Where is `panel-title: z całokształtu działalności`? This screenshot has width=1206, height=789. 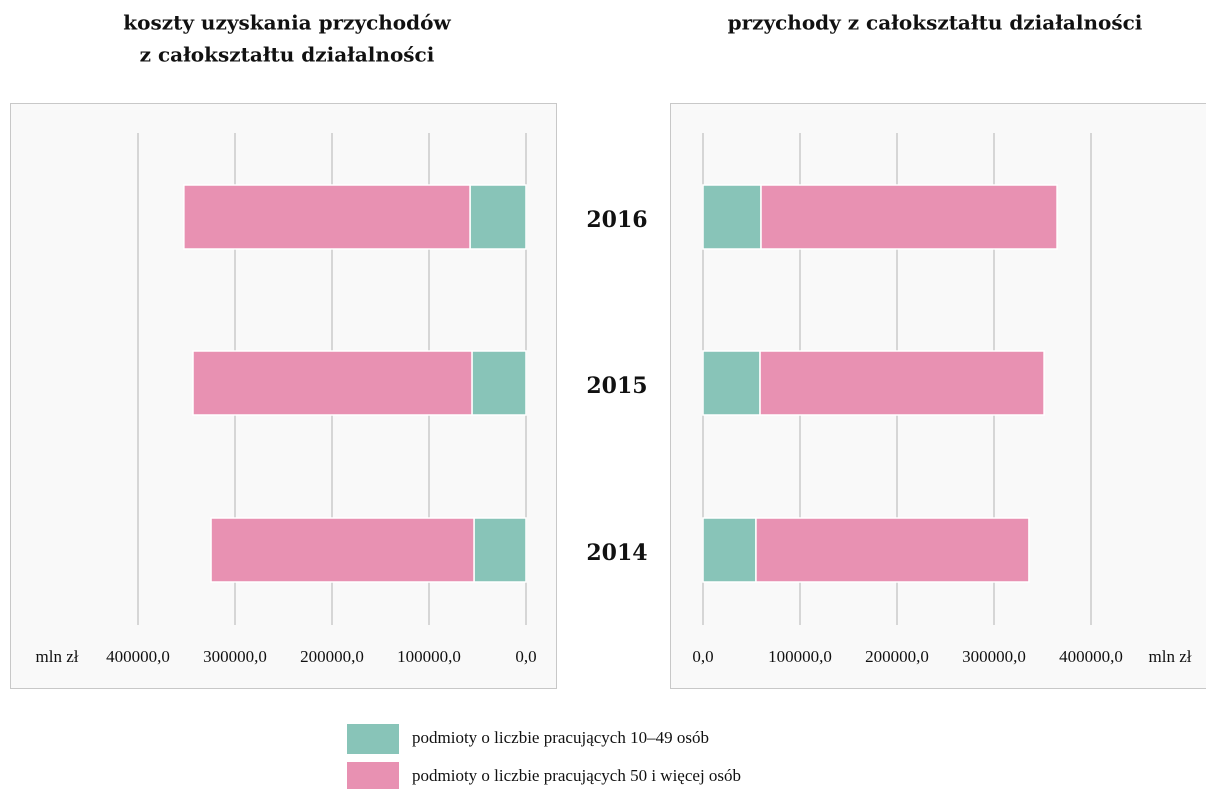 panel-title: z całokształtu działalności is located at coordinates (287, 55).